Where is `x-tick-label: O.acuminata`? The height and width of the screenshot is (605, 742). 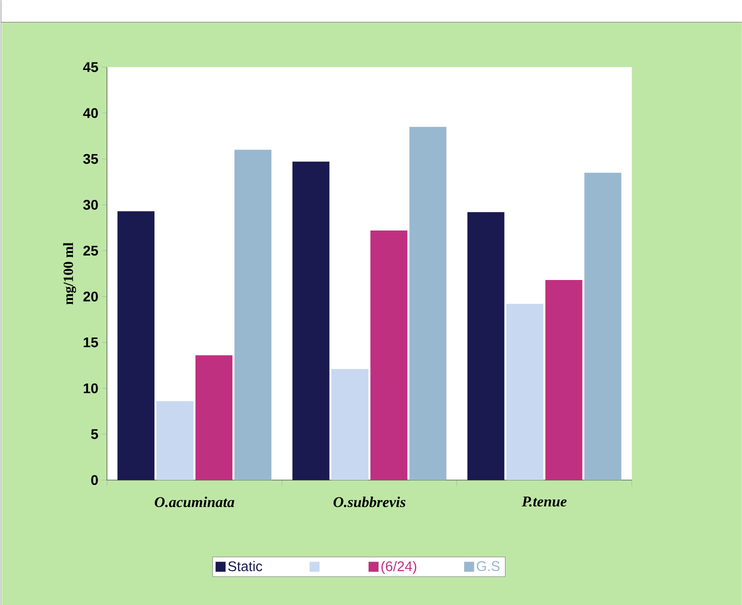 x-tick-label: O.acuminata is located at coordinates (194, 502).